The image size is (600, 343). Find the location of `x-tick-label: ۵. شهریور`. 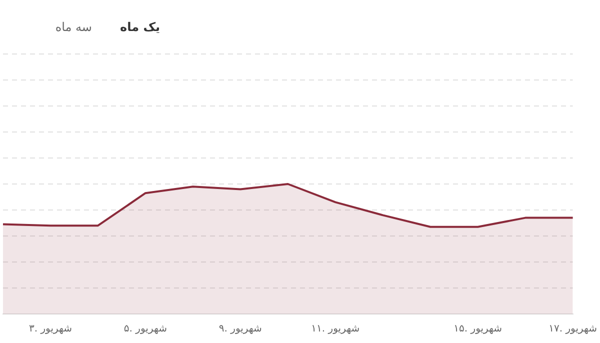

x-tick-label: ۵. شهریور is located at coordinates (145, 329).